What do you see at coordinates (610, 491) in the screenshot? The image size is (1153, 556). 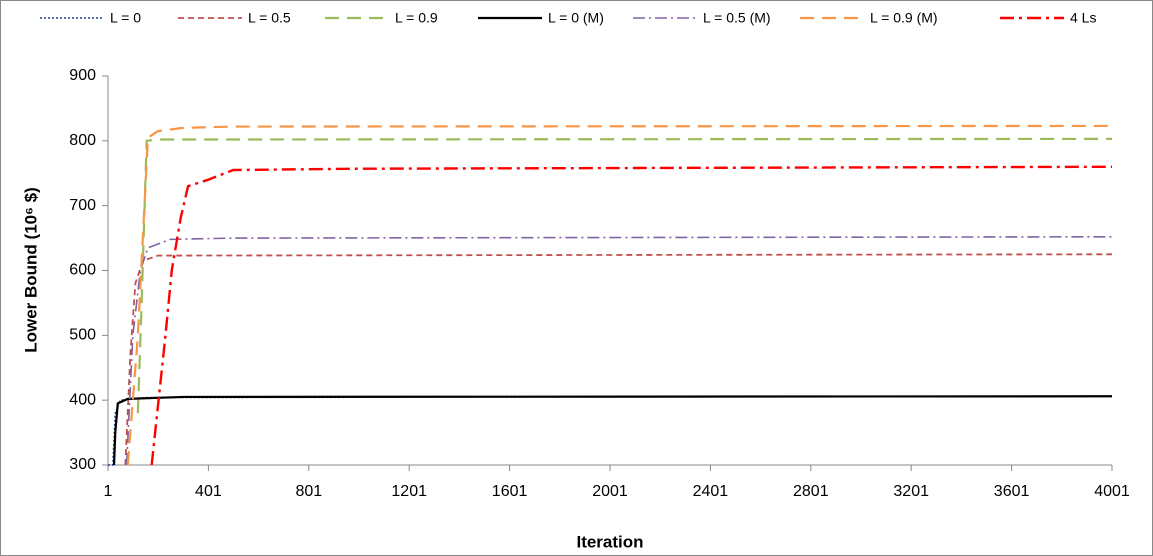 I see `x-tick-label: 2001` at bounding box center [610, 491].